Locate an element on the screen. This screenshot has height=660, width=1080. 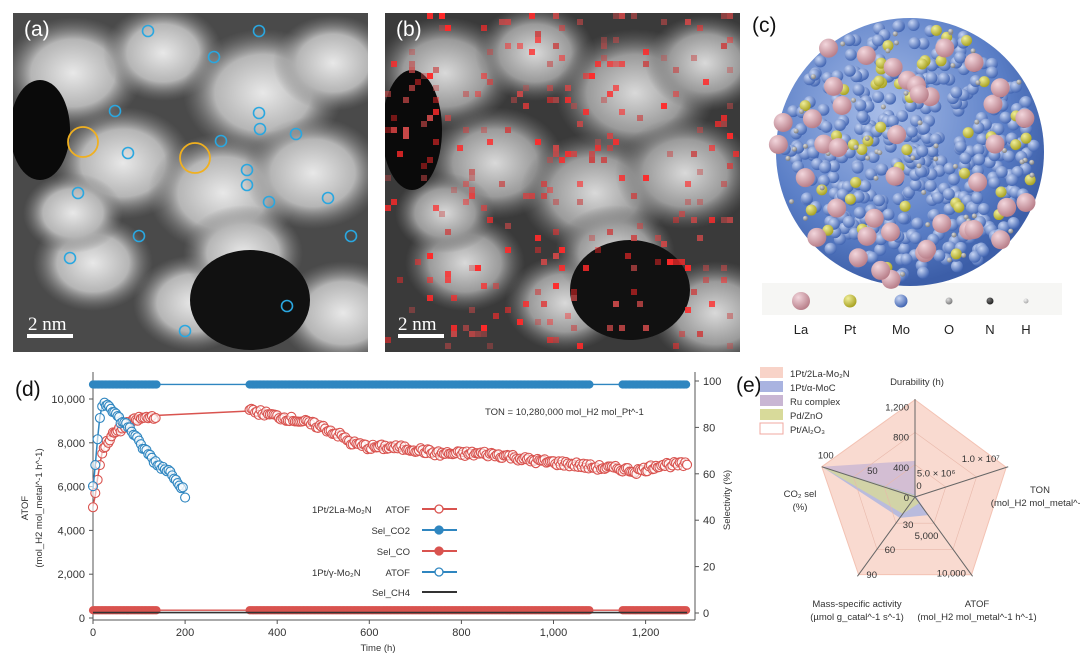
radar-tick-label: 30 is located at coordinates (908, 525).